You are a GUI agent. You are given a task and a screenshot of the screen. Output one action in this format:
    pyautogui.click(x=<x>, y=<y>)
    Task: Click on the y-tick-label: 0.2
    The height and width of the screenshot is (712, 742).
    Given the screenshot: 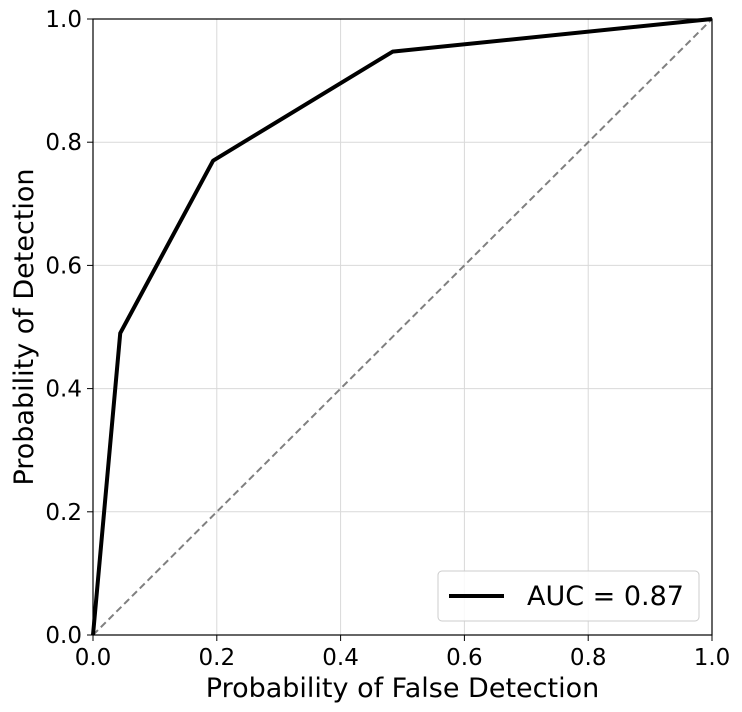 What is the action you would take?
    pyautogui.click(x=63, y=513)
    